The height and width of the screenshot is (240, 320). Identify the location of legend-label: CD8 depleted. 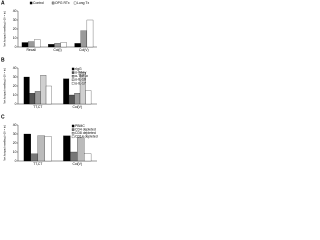
(85, 133).